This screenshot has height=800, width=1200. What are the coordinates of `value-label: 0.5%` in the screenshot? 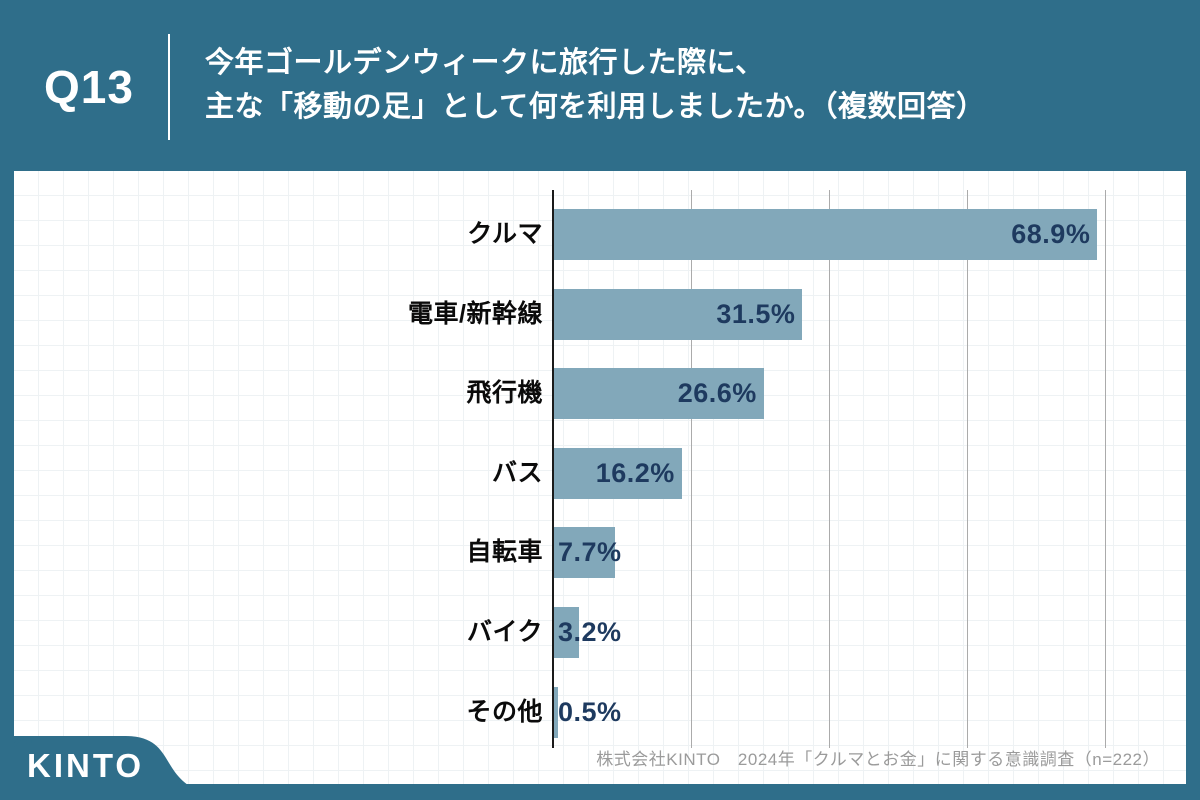 It's located at (590, 711).